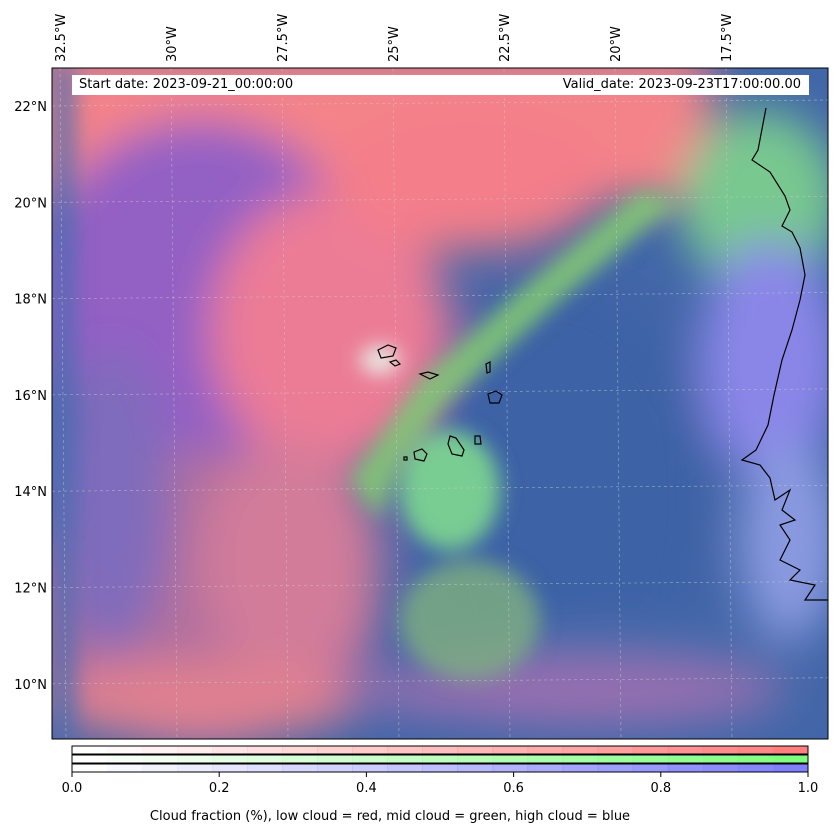 The width and height of the screenshot is (837, 836). Describe the element at coordinates (30, 589) in the screenshot. I see `lat-tick-label: 12°N` at that location.